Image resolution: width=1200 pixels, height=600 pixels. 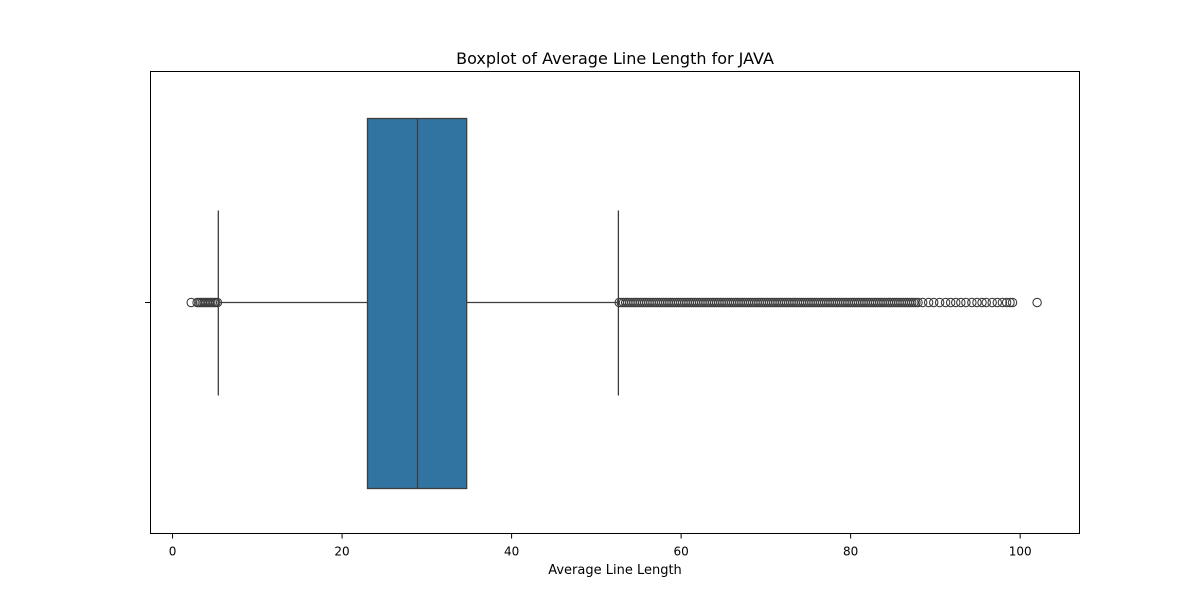 What do you see at coordinates (850, 552) in the screenshot?
I see `x-tick-label: 80` at bounding box center [850, 552].